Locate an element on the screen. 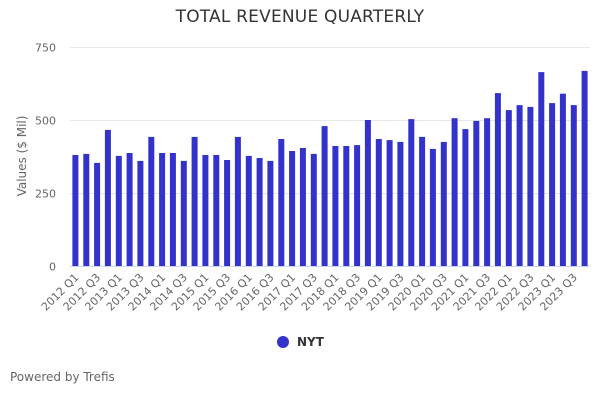  legend: NYT is located at coordinates (300, 342).